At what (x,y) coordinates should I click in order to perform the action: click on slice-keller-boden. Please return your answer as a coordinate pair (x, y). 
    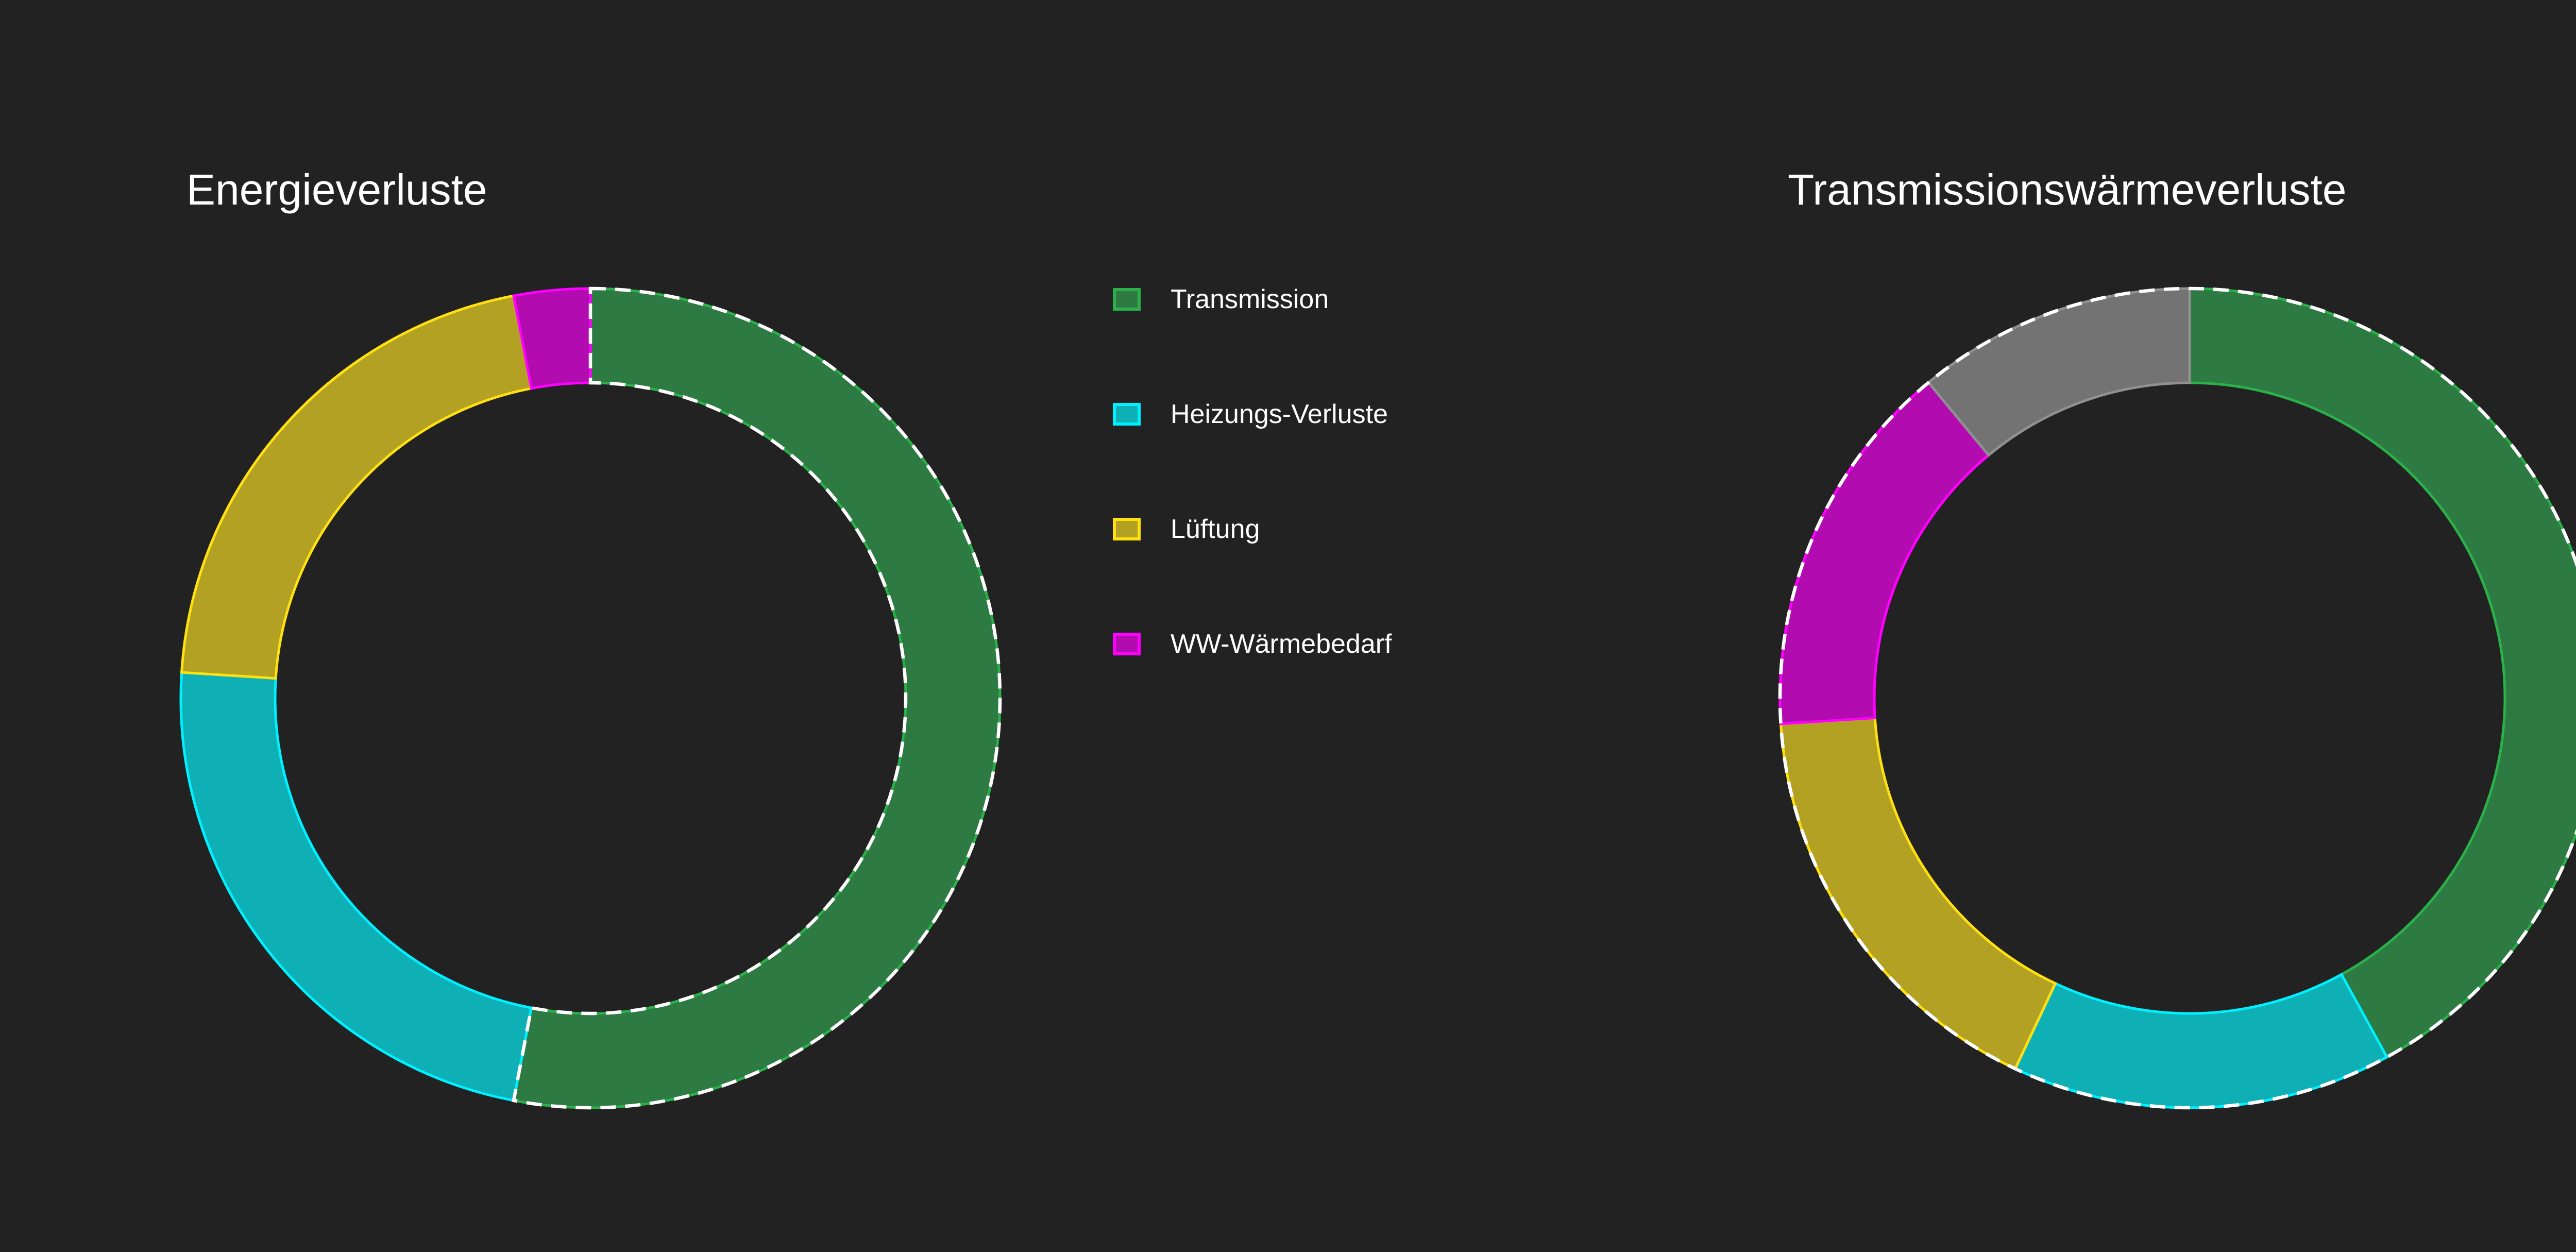
    Looking at the image, I should click on (1918, 894).